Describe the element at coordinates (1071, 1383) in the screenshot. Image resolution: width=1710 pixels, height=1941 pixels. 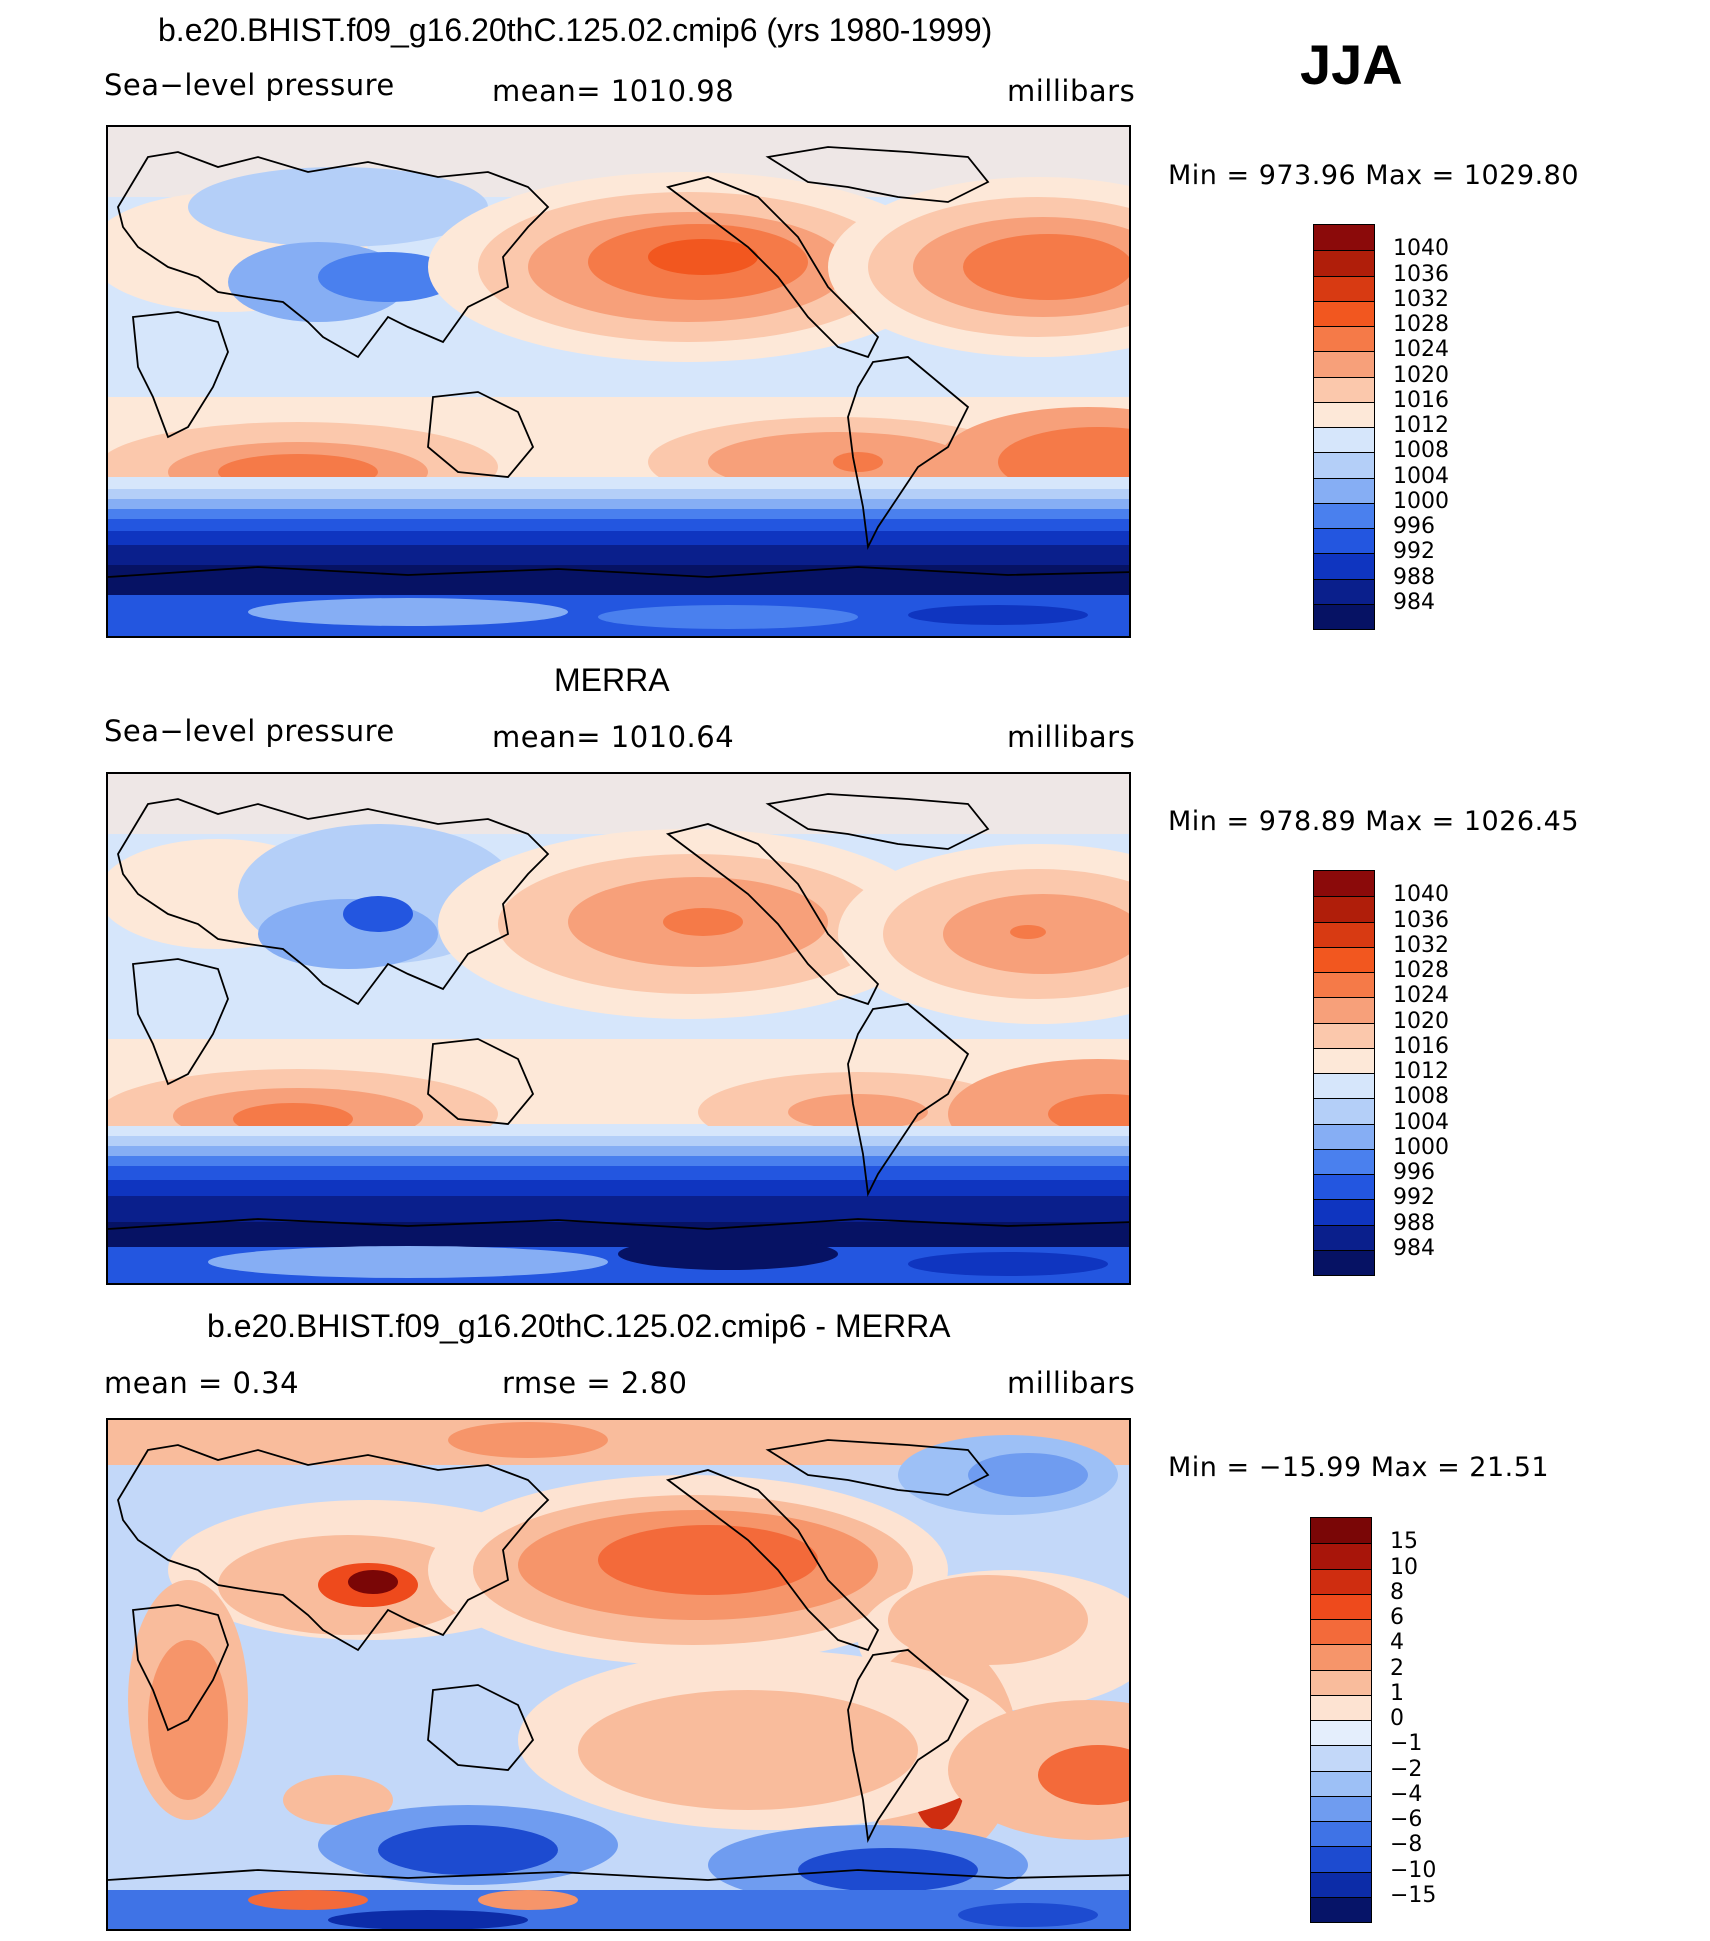
I see `panel3-units-label: millibars` at that location.